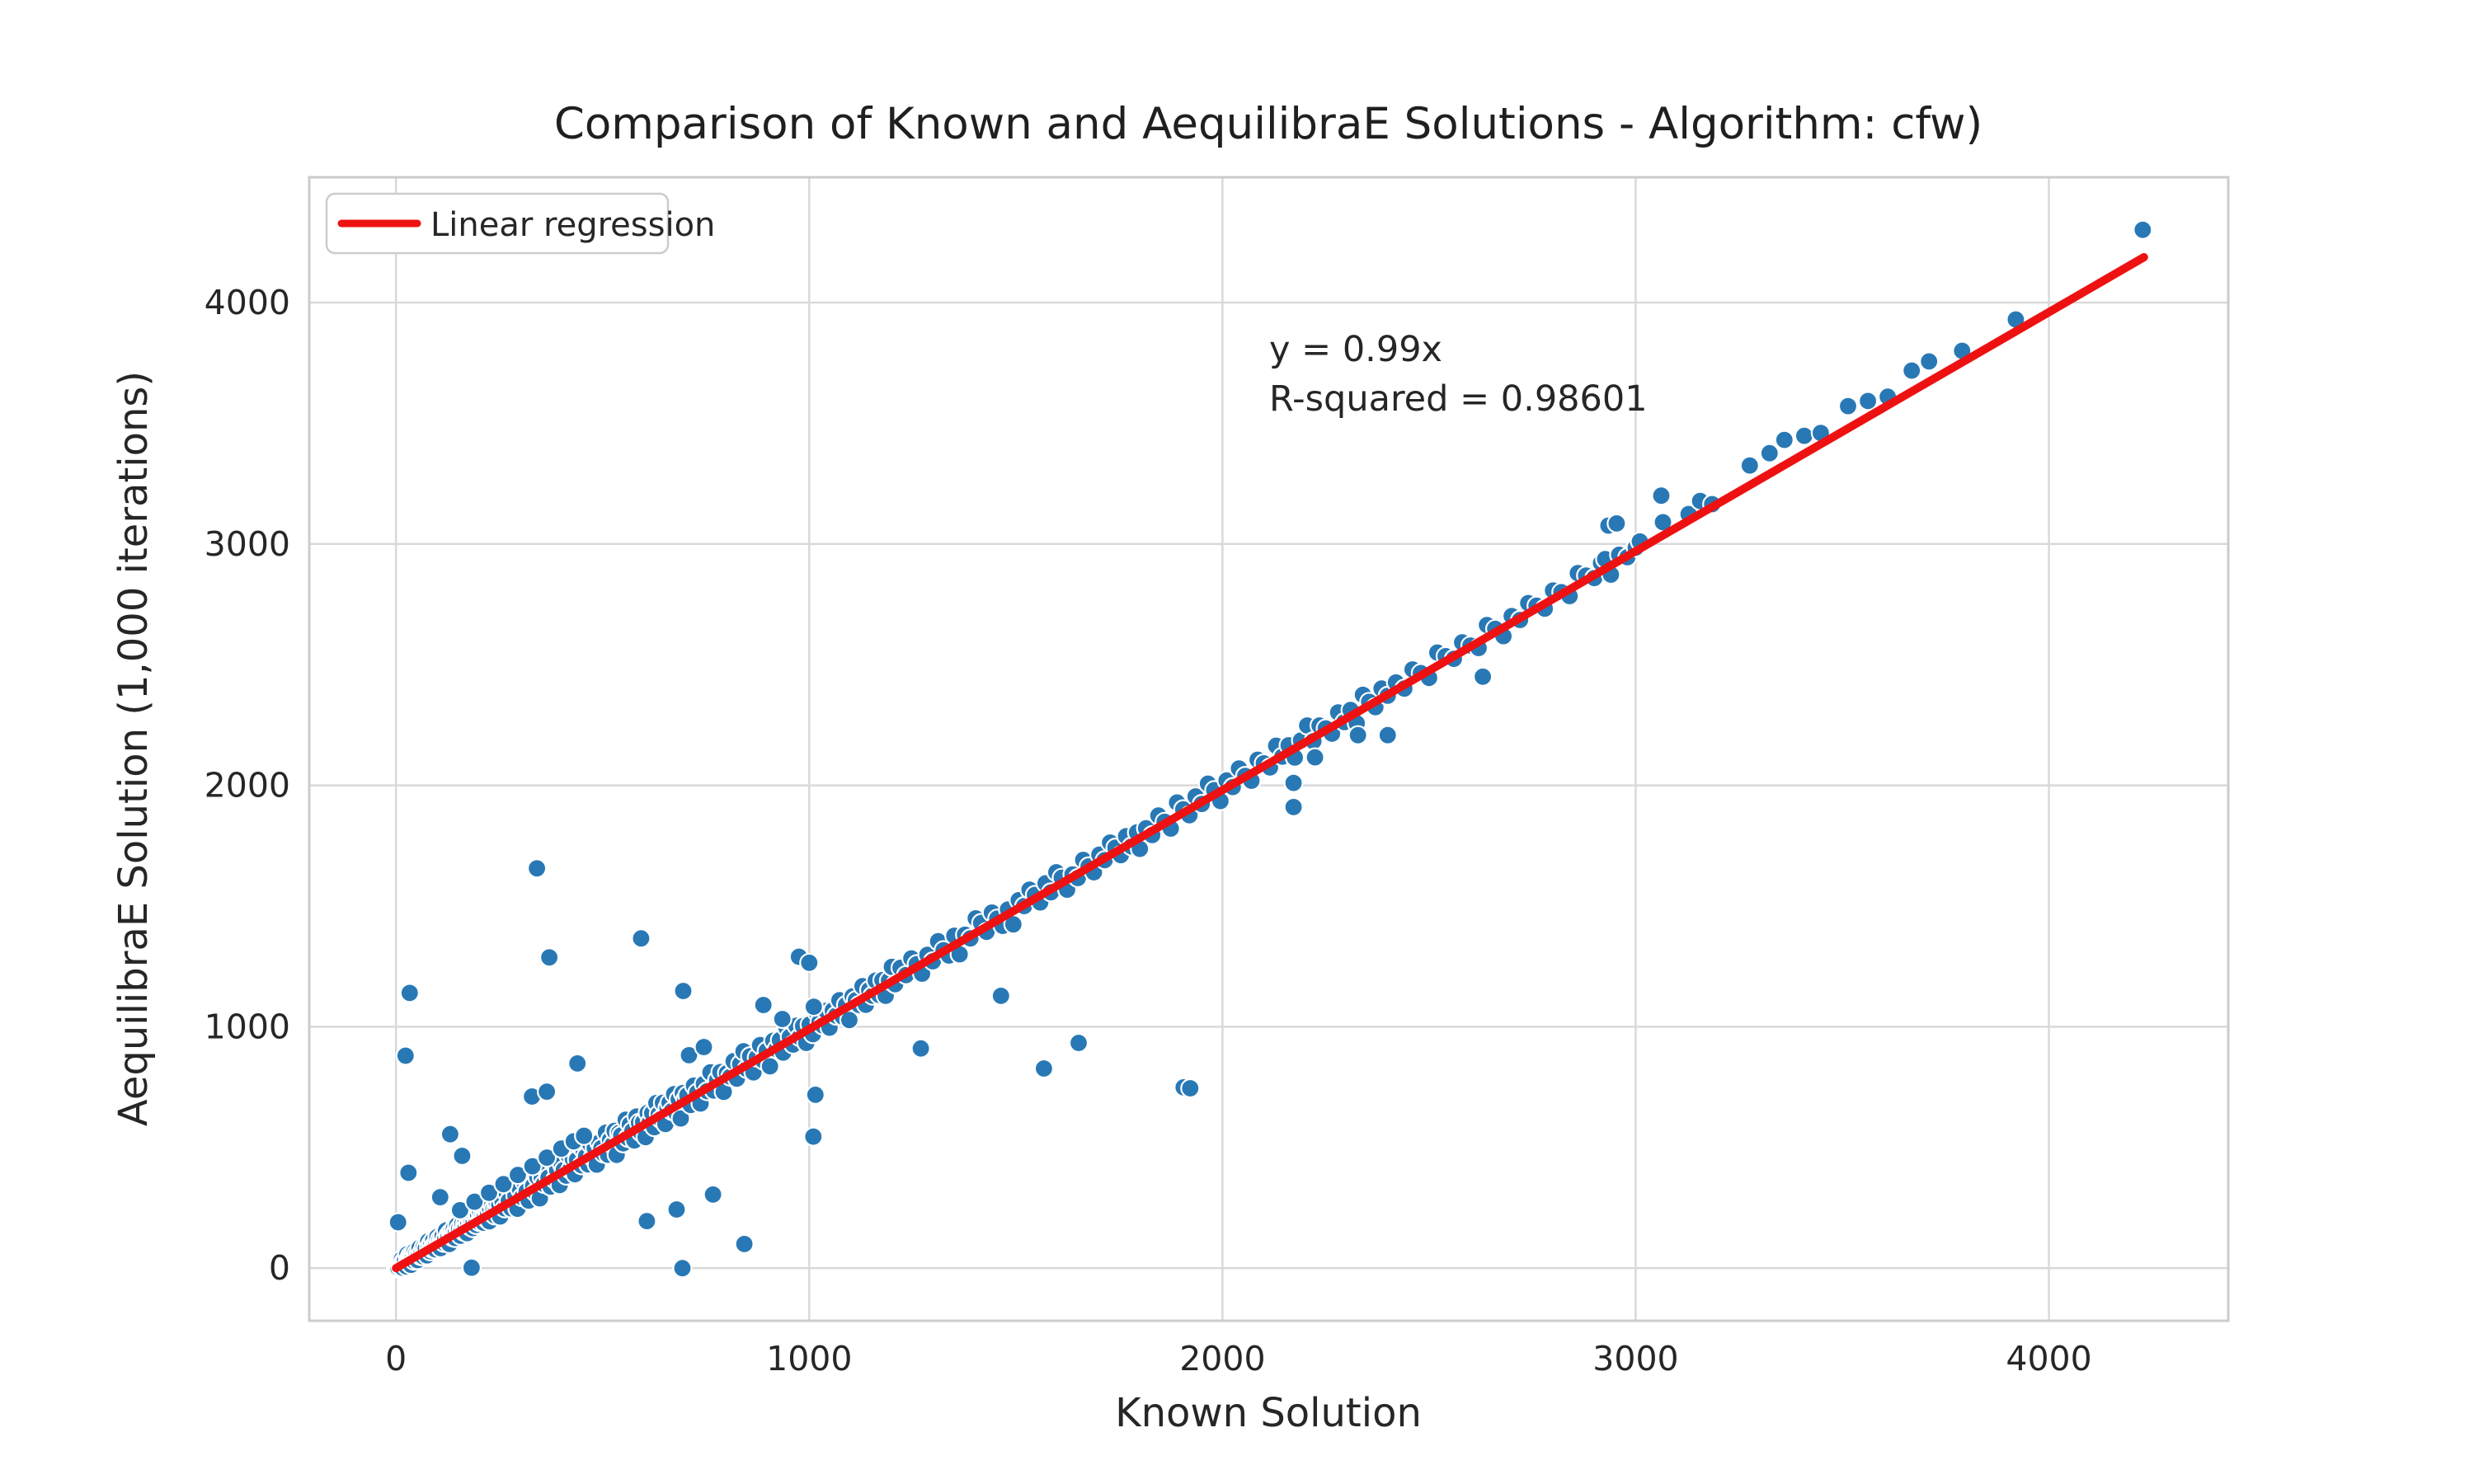  Describe the element at coordinates (279, 1268) in the screenshot. I see `y-tick-label: 0` at that location.